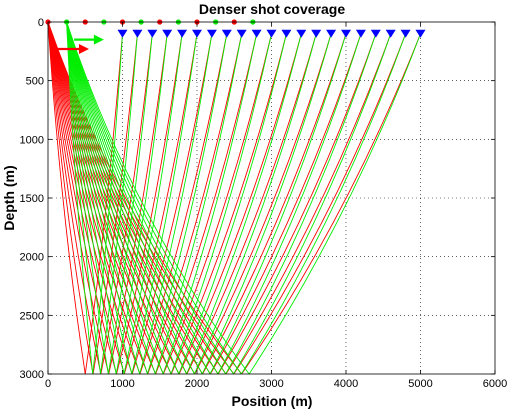 Image resolution: width=509 pixels, height=410 pixels. Describe the element at coordinates (271, 384) in the screenshot. I see `x-tick-label: 3000` at that location.